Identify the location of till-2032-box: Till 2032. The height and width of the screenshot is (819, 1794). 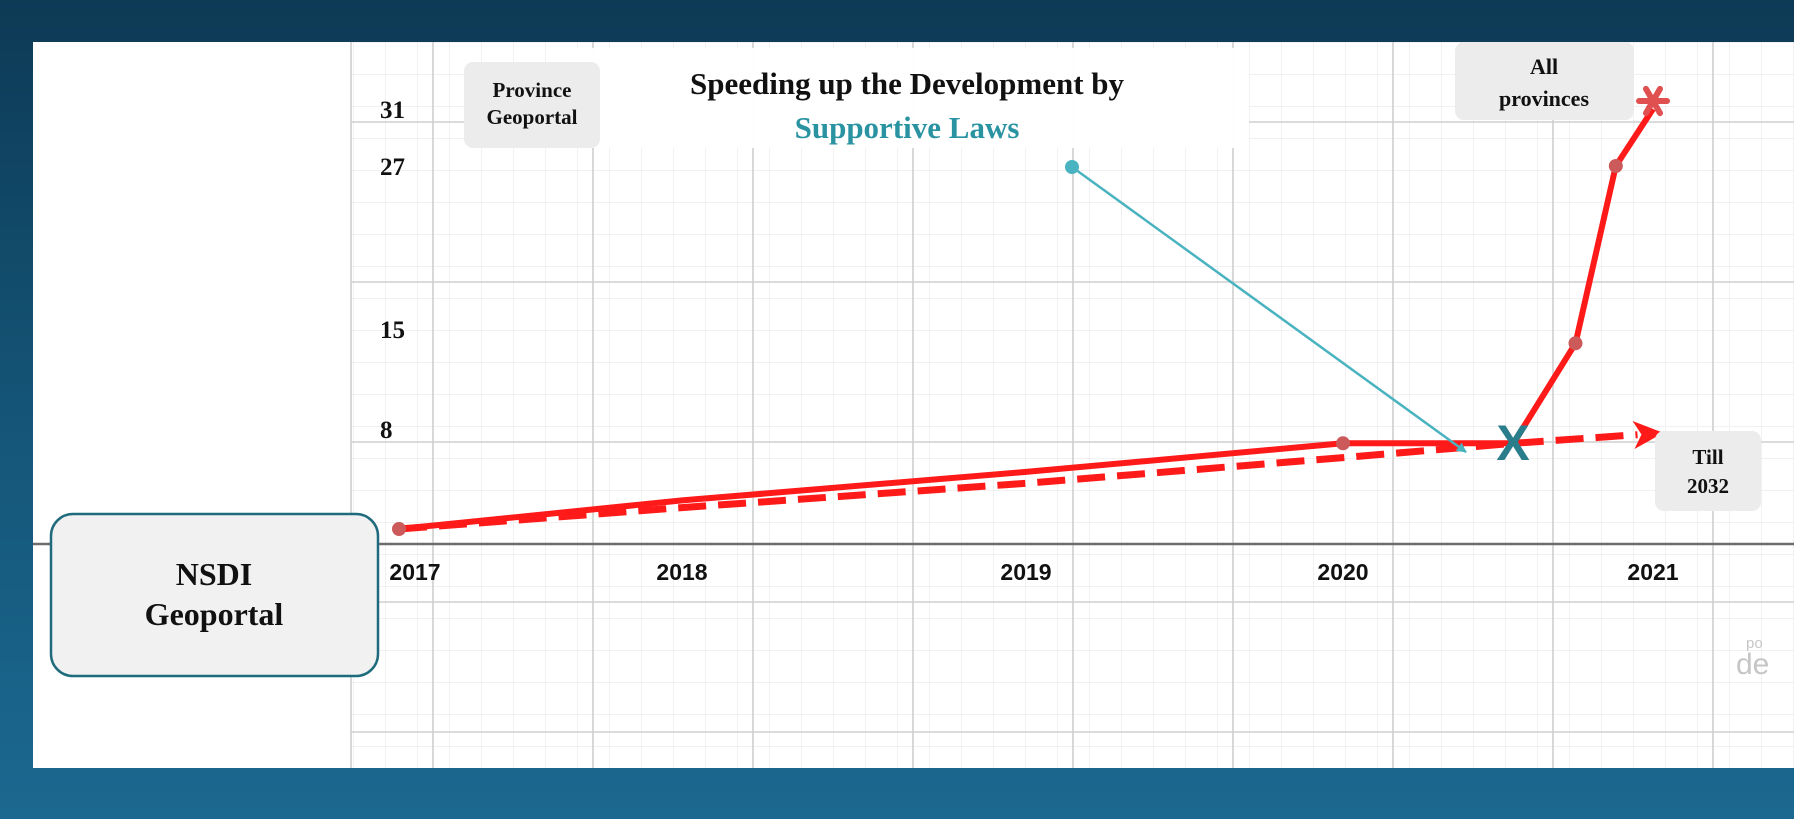
(1708, 471).